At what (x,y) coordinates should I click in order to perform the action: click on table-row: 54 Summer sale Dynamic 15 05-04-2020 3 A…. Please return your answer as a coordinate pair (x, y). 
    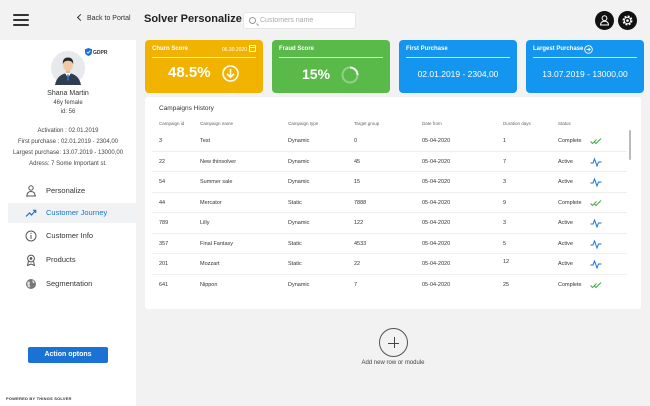
    Looking at the image, I should click on (389, 182).